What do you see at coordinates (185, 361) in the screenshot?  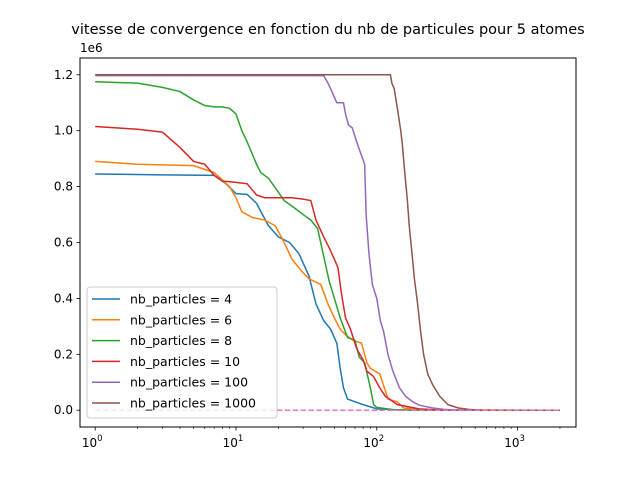 I see `legend-label: nb_particles = 10` at bounding box center [185, 361].